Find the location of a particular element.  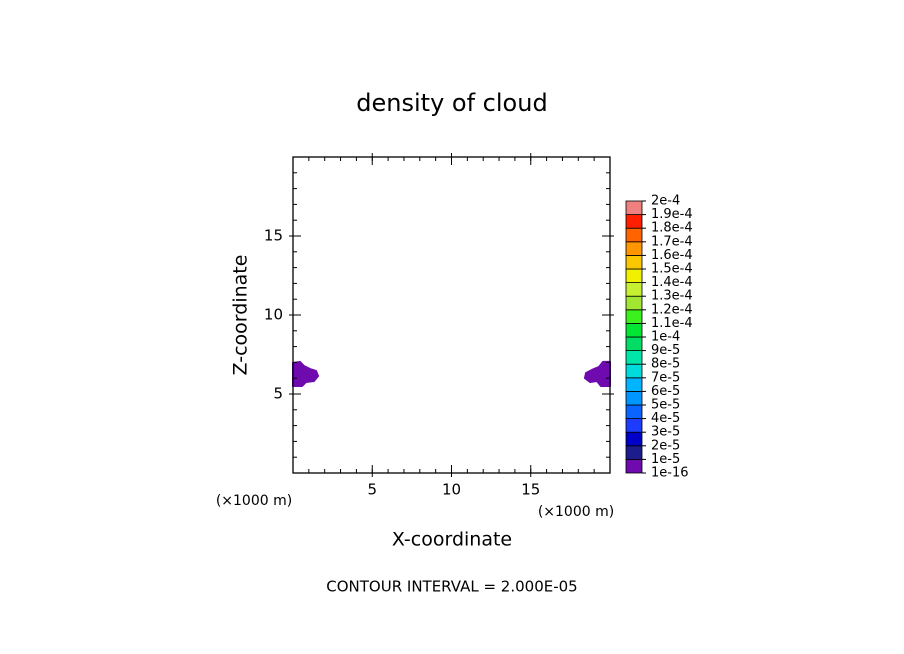

x-tick-label: 5 is located at coordinates (372, 490).